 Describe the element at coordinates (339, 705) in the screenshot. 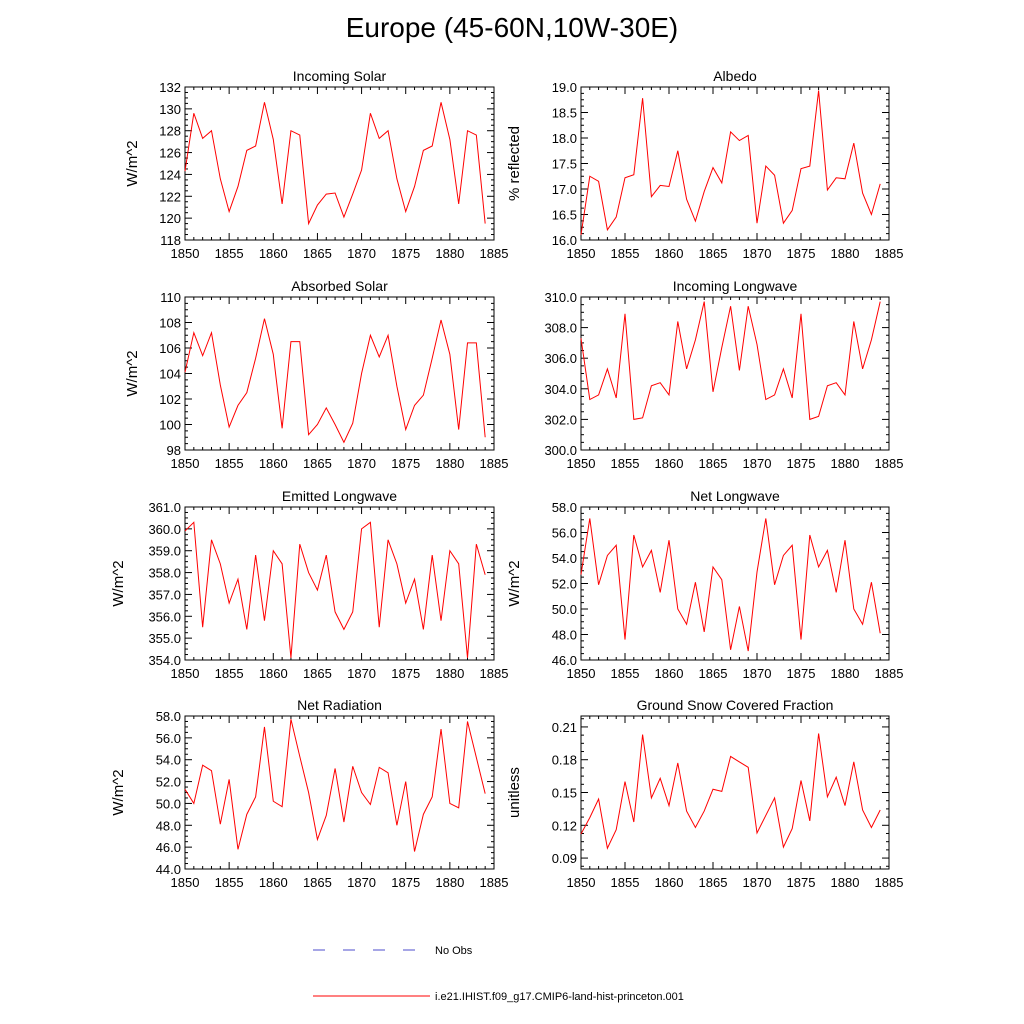

I see `panel-title: Net Radiation` at that location.